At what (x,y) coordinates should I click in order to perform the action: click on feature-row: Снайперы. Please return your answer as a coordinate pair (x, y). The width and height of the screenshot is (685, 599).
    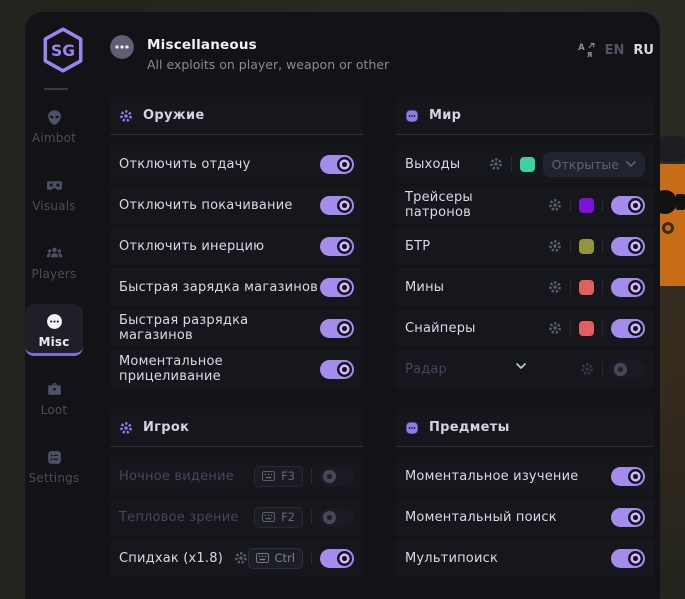
    Looking at the image, I should click on (525, 328).